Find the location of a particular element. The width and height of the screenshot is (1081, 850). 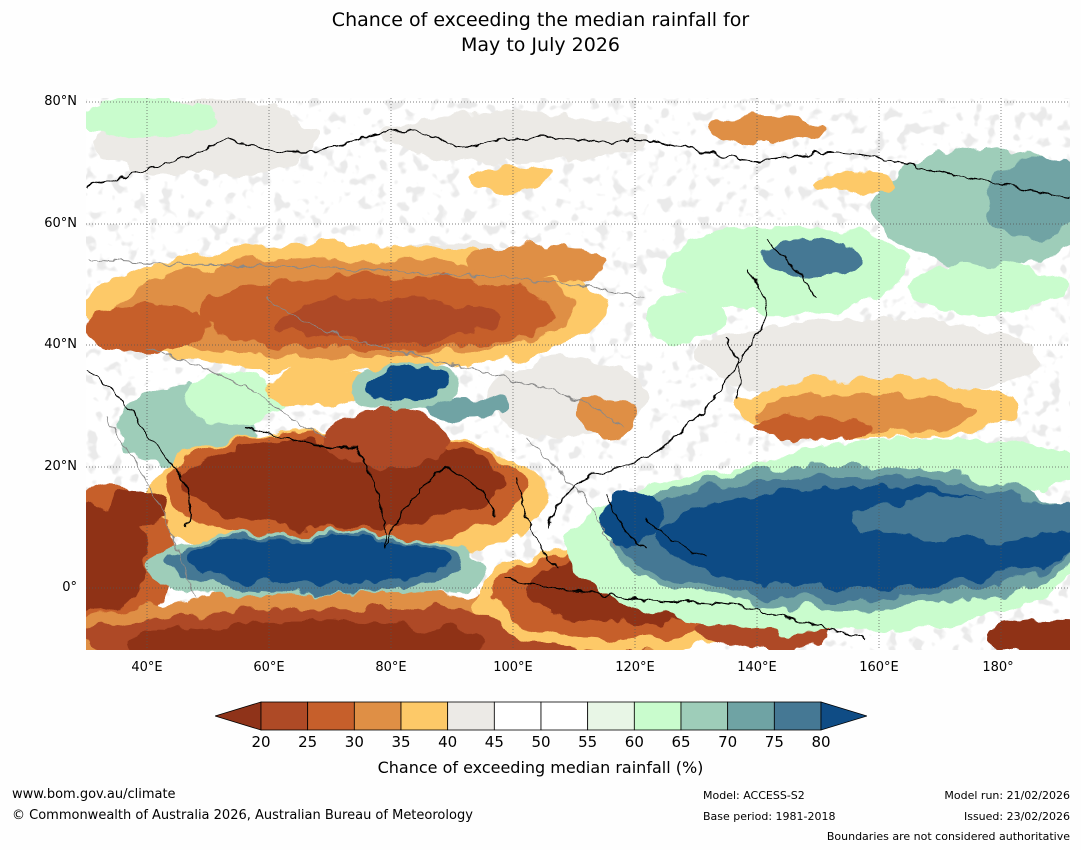

lon-label-80e: 80°E is located at coordinates (391, 667).